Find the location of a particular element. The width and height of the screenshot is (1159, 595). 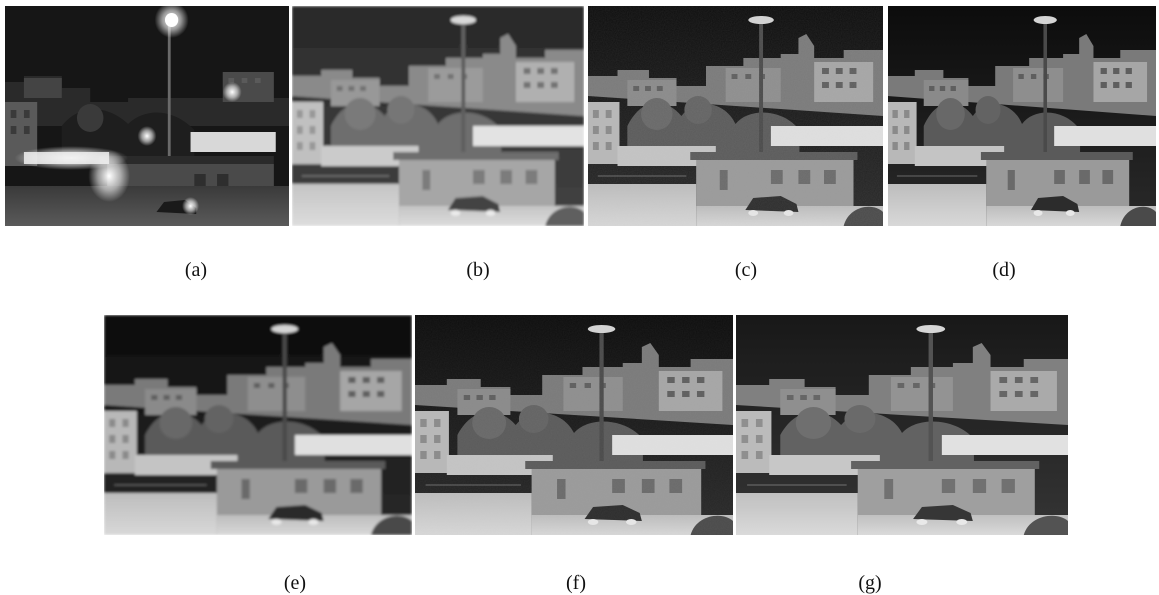

caption-e: (e) is located at coordinates (295, 583).